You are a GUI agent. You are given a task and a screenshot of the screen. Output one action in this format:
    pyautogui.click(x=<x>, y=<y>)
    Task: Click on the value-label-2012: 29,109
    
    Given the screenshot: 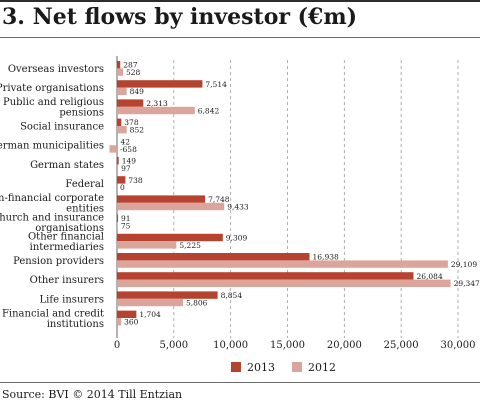 What is the action you would take?
    pyautogui.click(x=464, y=264)
    